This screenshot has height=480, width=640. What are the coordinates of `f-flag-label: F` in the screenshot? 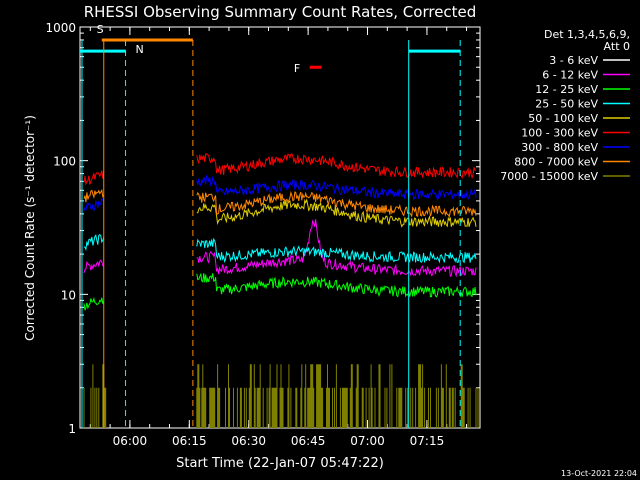 It's located at (297, 68).